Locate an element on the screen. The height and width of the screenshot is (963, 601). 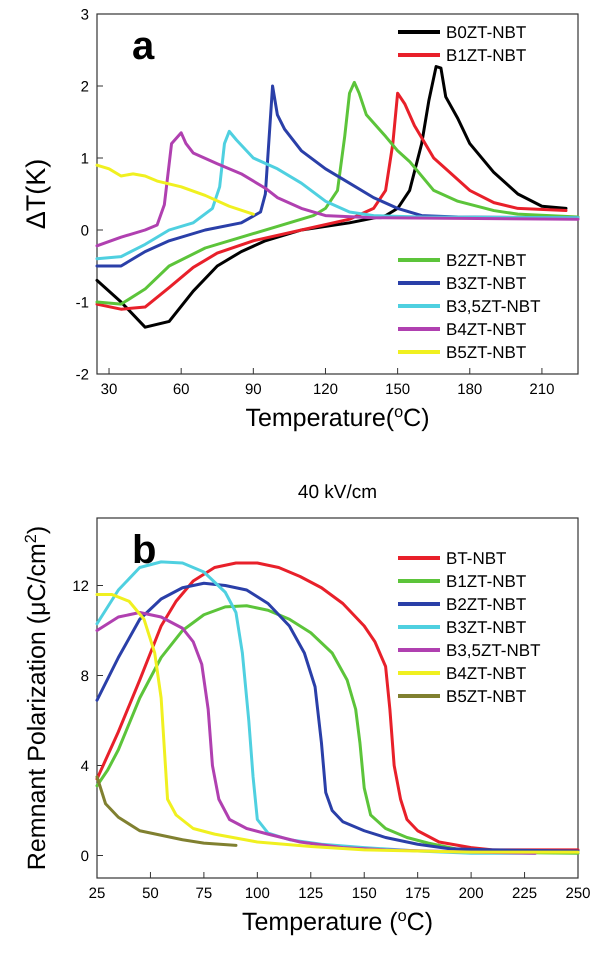
x-axis-title: Temperature($^{o}$C) is located at coordinates (337, 417).